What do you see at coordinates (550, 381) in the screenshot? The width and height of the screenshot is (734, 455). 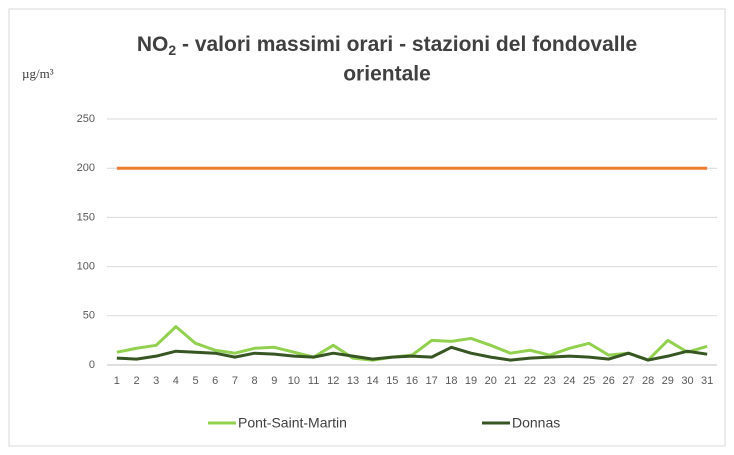 I see `x-tick-label: 23` at bounding box center [550, 381].